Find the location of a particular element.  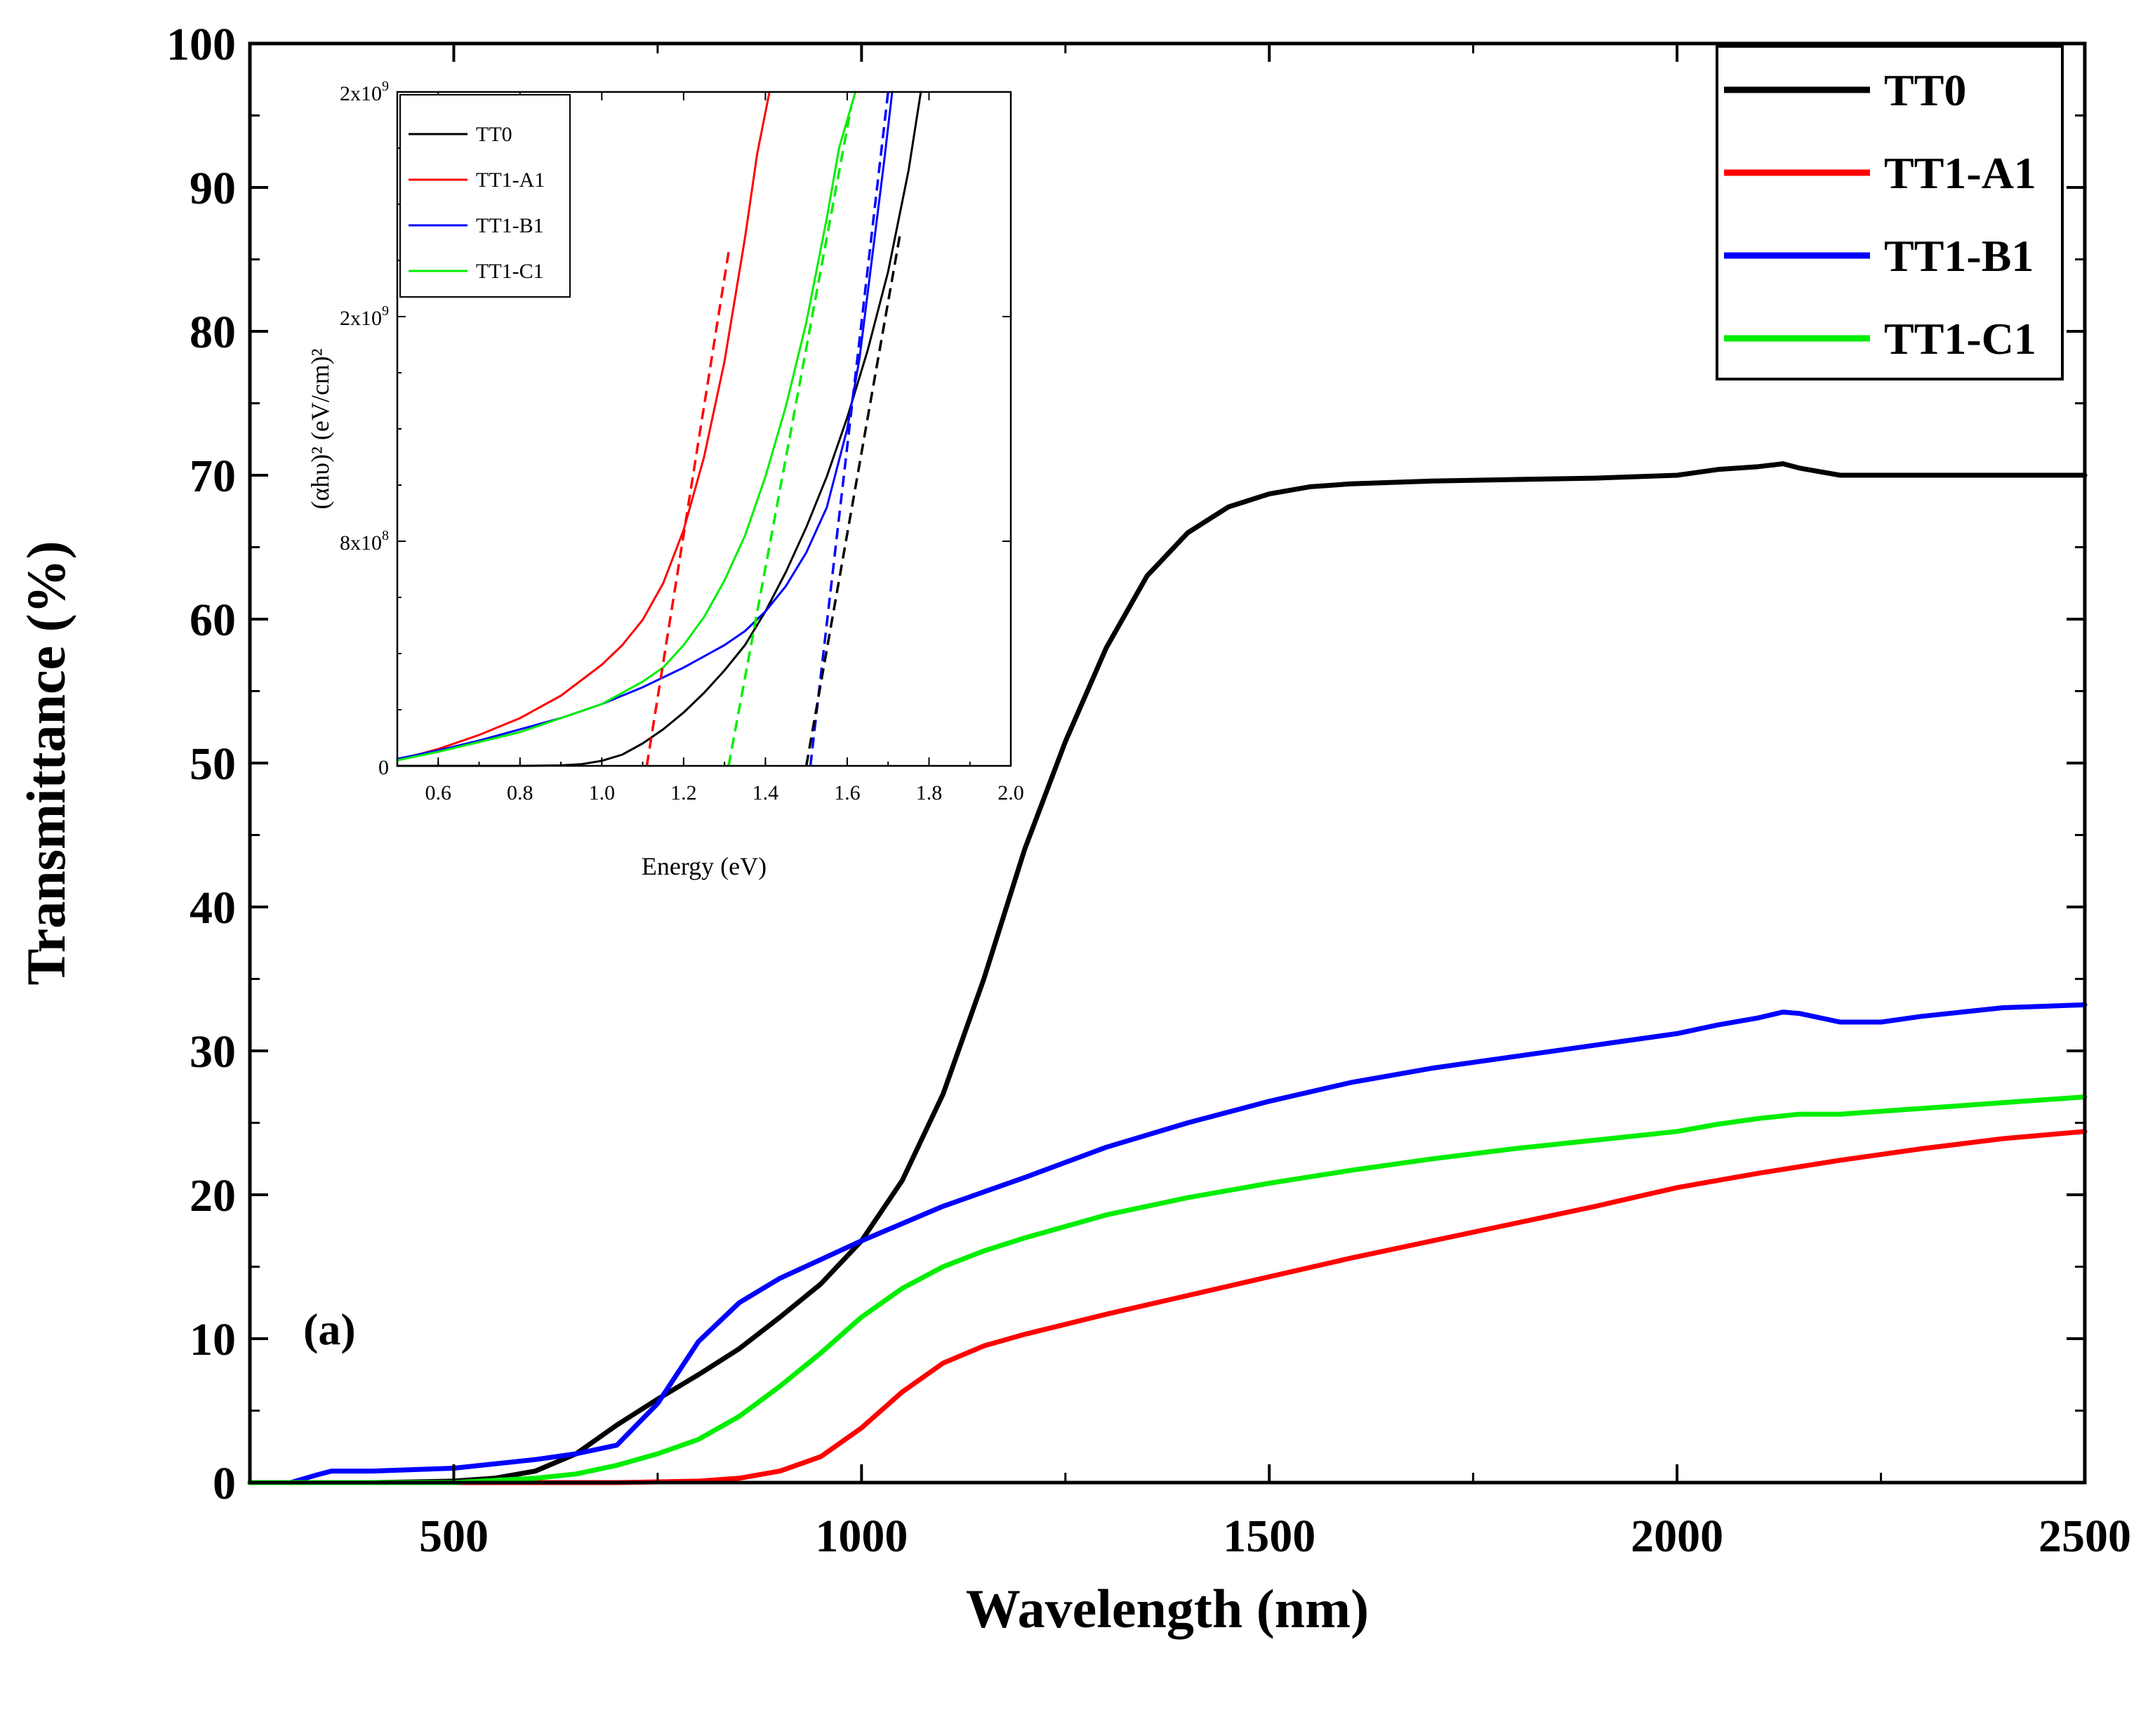

inset-y-tick-label: 0 is located at coordinates (383, 767).